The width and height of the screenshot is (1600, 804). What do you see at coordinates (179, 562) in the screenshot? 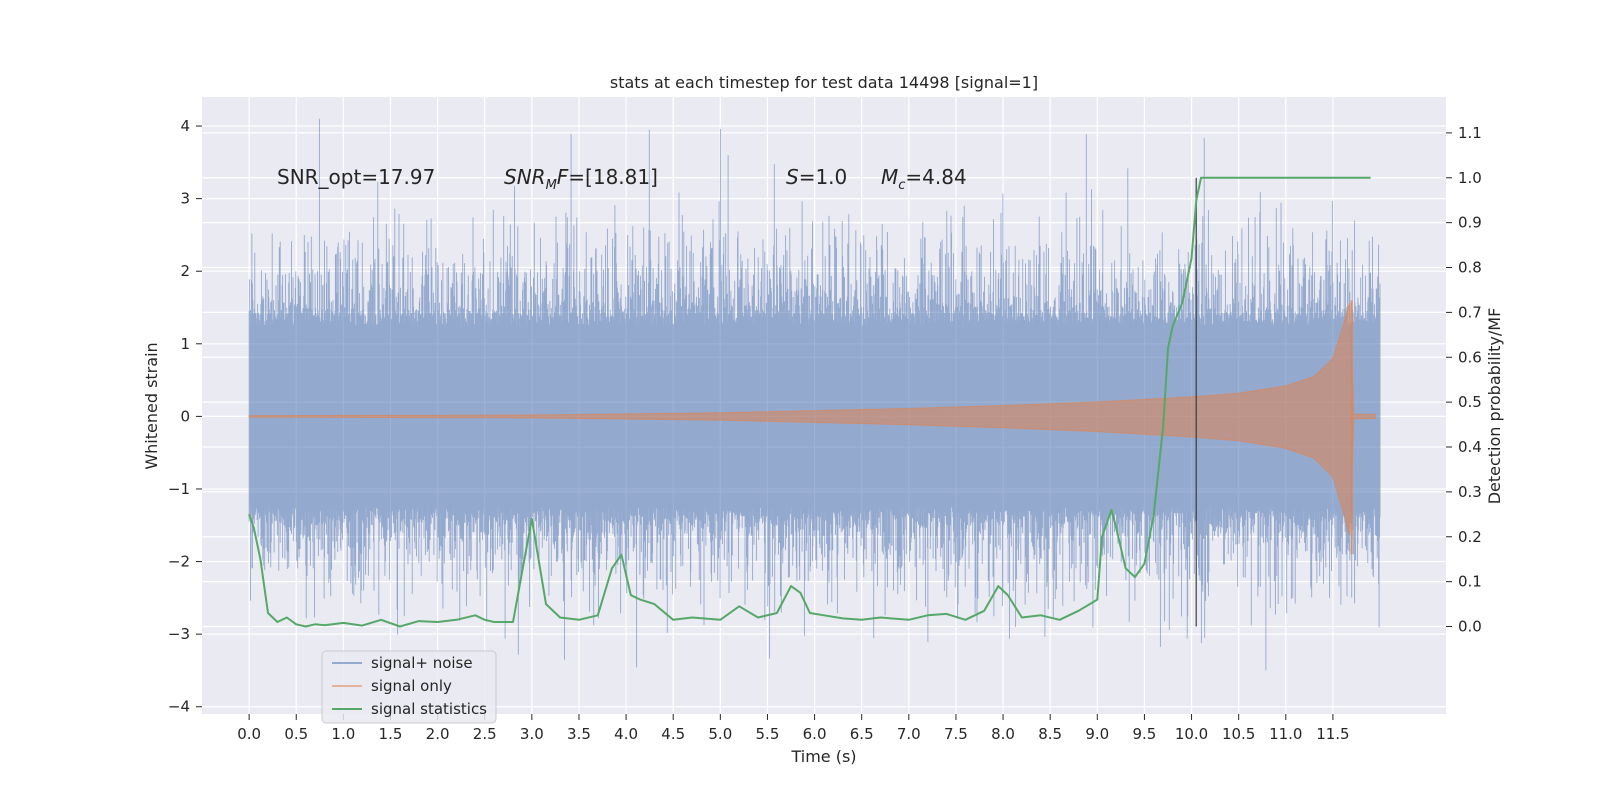
I see `y-left-tick-label: −2` at bounding box center [179, 562].